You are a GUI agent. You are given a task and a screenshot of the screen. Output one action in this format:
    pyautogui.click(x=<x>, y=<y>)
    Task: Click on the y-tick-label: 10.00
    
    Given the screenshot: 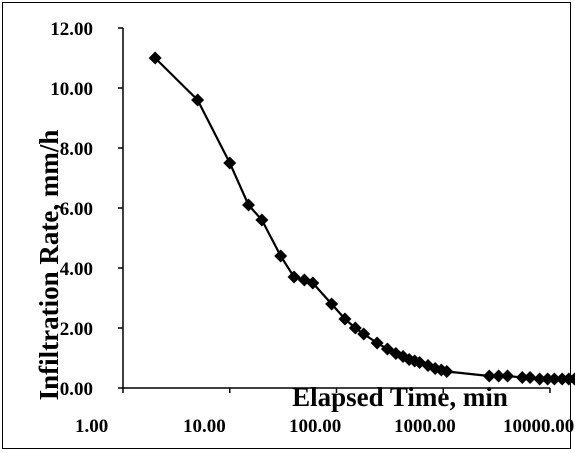 What is the action you would take?
    pyautogui.click(x=71, y=89)
    